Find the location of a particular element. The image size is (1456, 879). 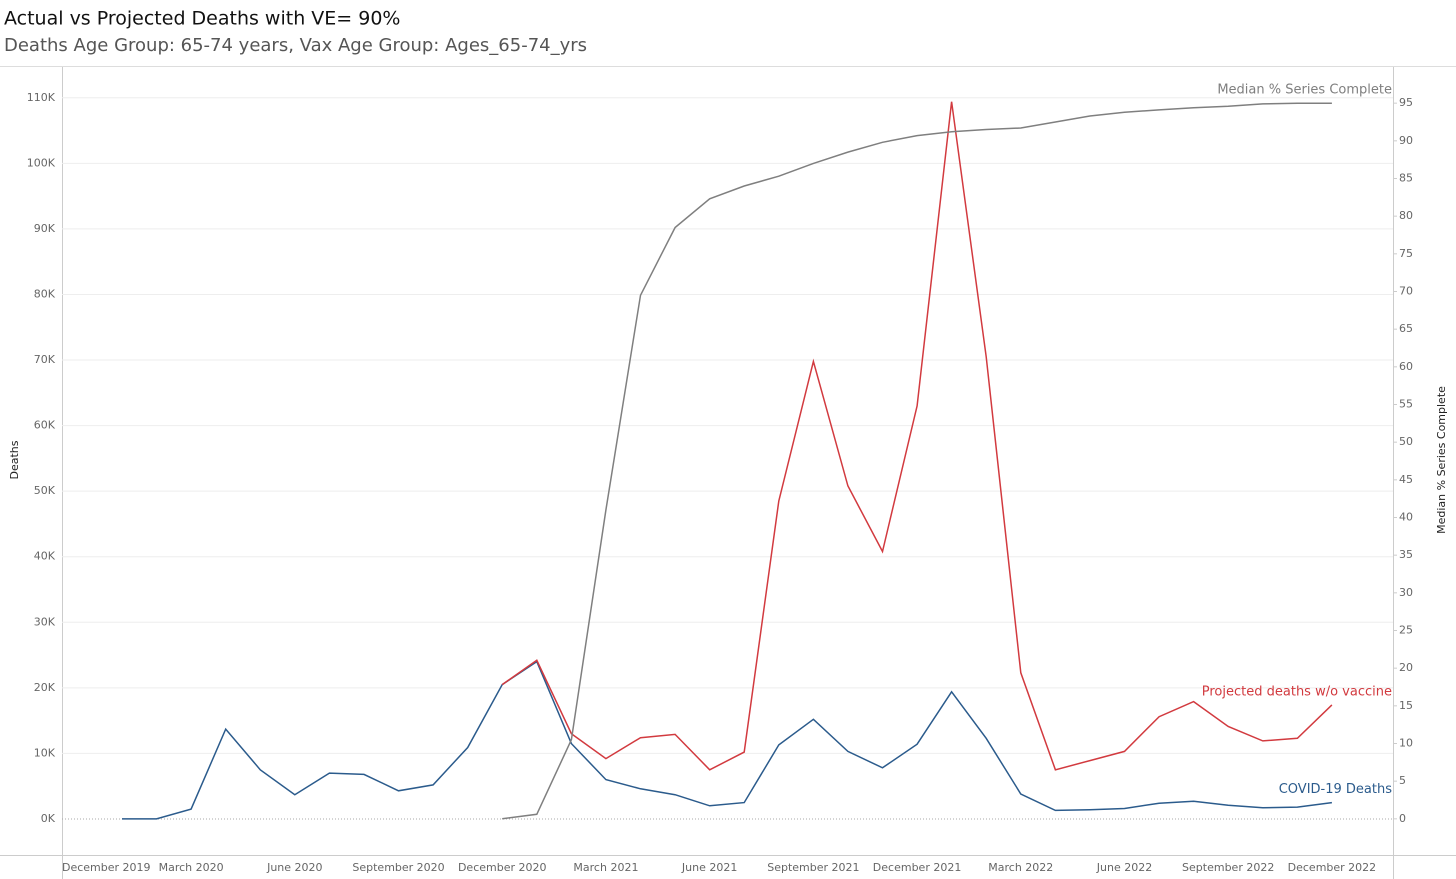

x-tick-label: September 2021 is located at coordinates (813, 867).